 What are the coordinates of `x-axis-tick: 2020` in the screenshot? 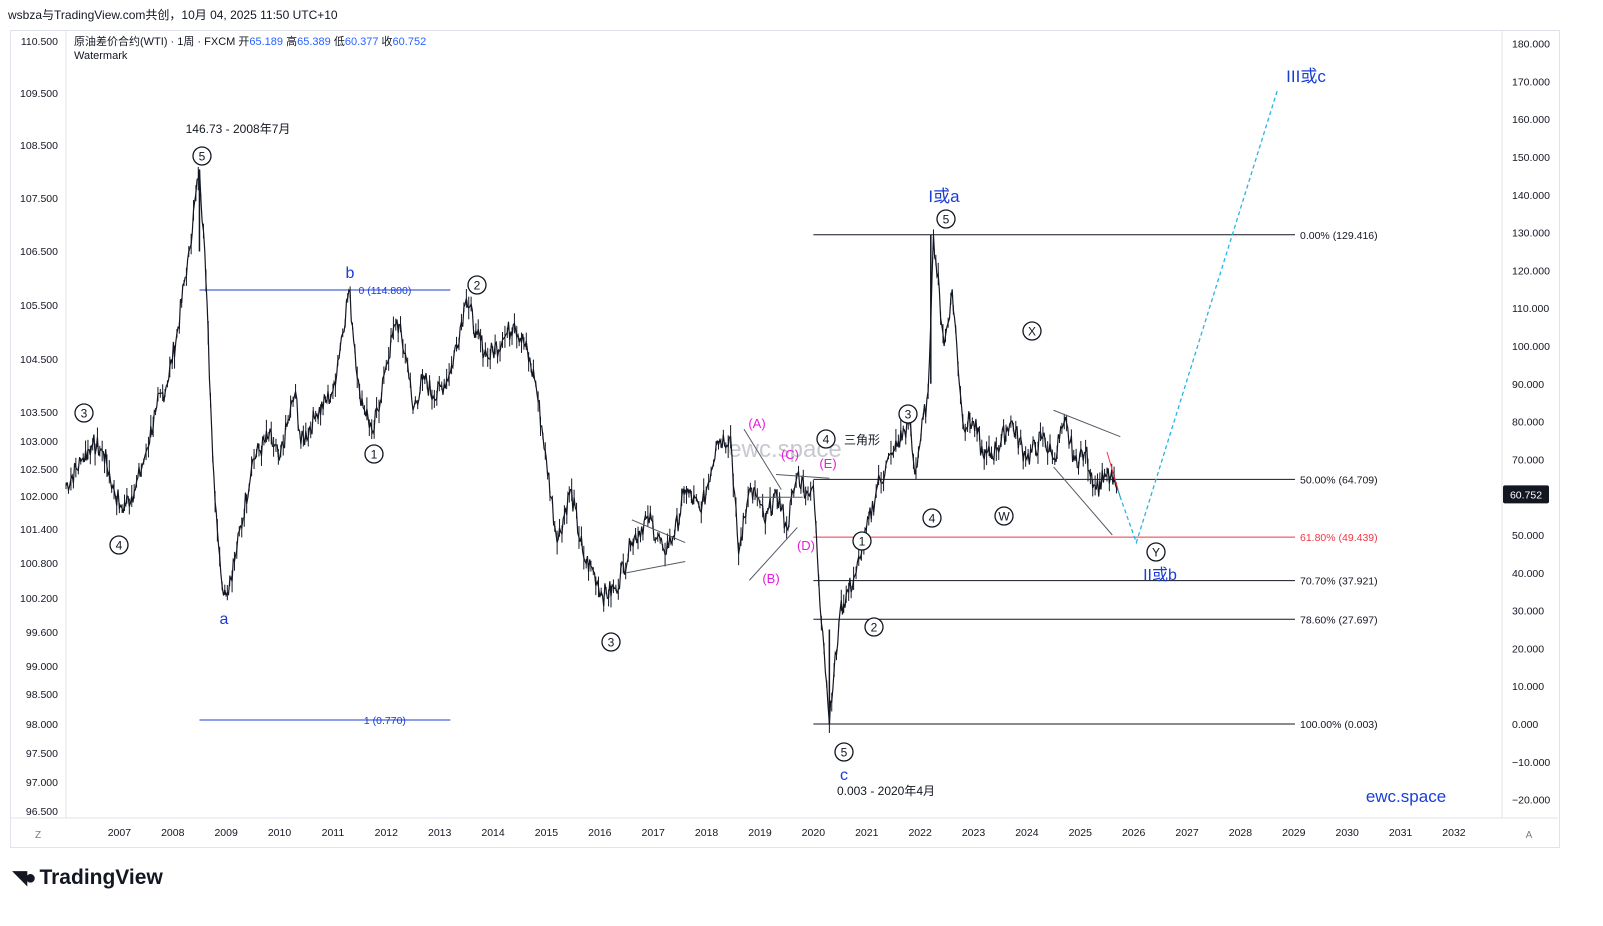 It's located at (814, 833).